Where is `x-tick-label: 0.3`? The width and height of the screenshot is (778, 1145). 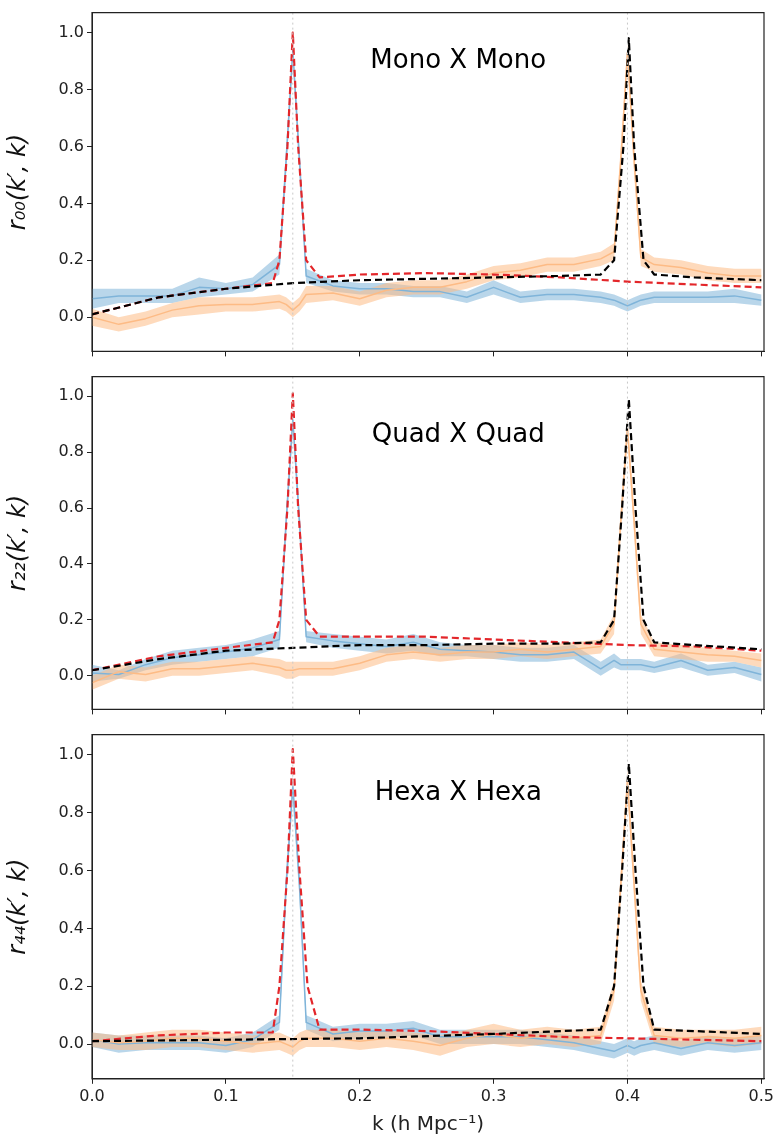 x-tick-label: 0.3 is located at coordinates (493, 1095).